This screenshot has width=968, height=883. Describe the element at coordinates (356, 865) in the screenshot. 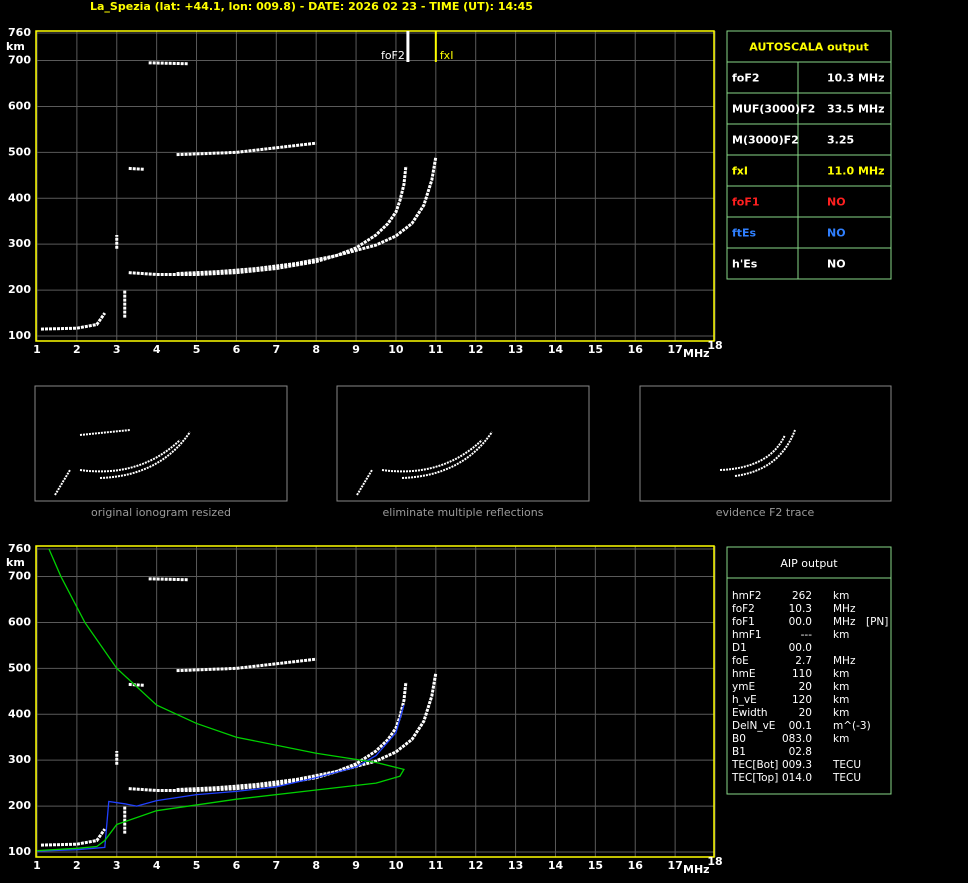

I see `x-tick-label: 9` at that location.